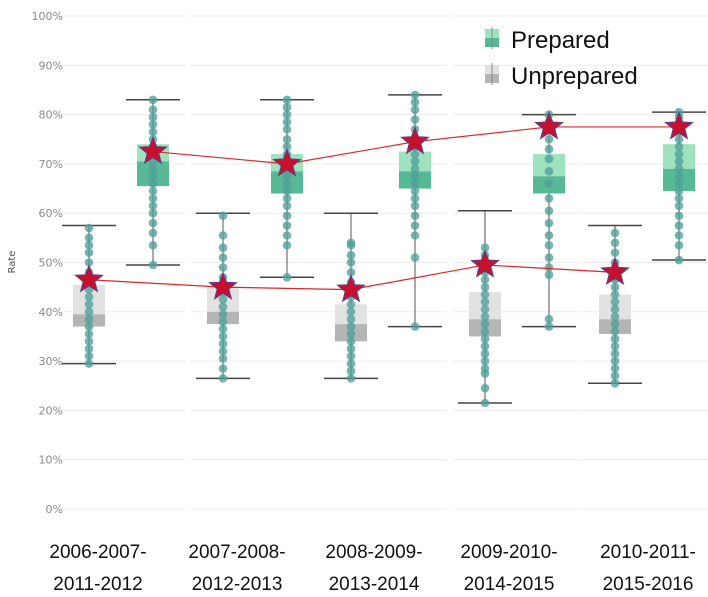  I want to click on y-axis-ticks: 0% 10% 20% 30% 40% 50% 60% 70% 80% 90% 100%, so click(47, 263).